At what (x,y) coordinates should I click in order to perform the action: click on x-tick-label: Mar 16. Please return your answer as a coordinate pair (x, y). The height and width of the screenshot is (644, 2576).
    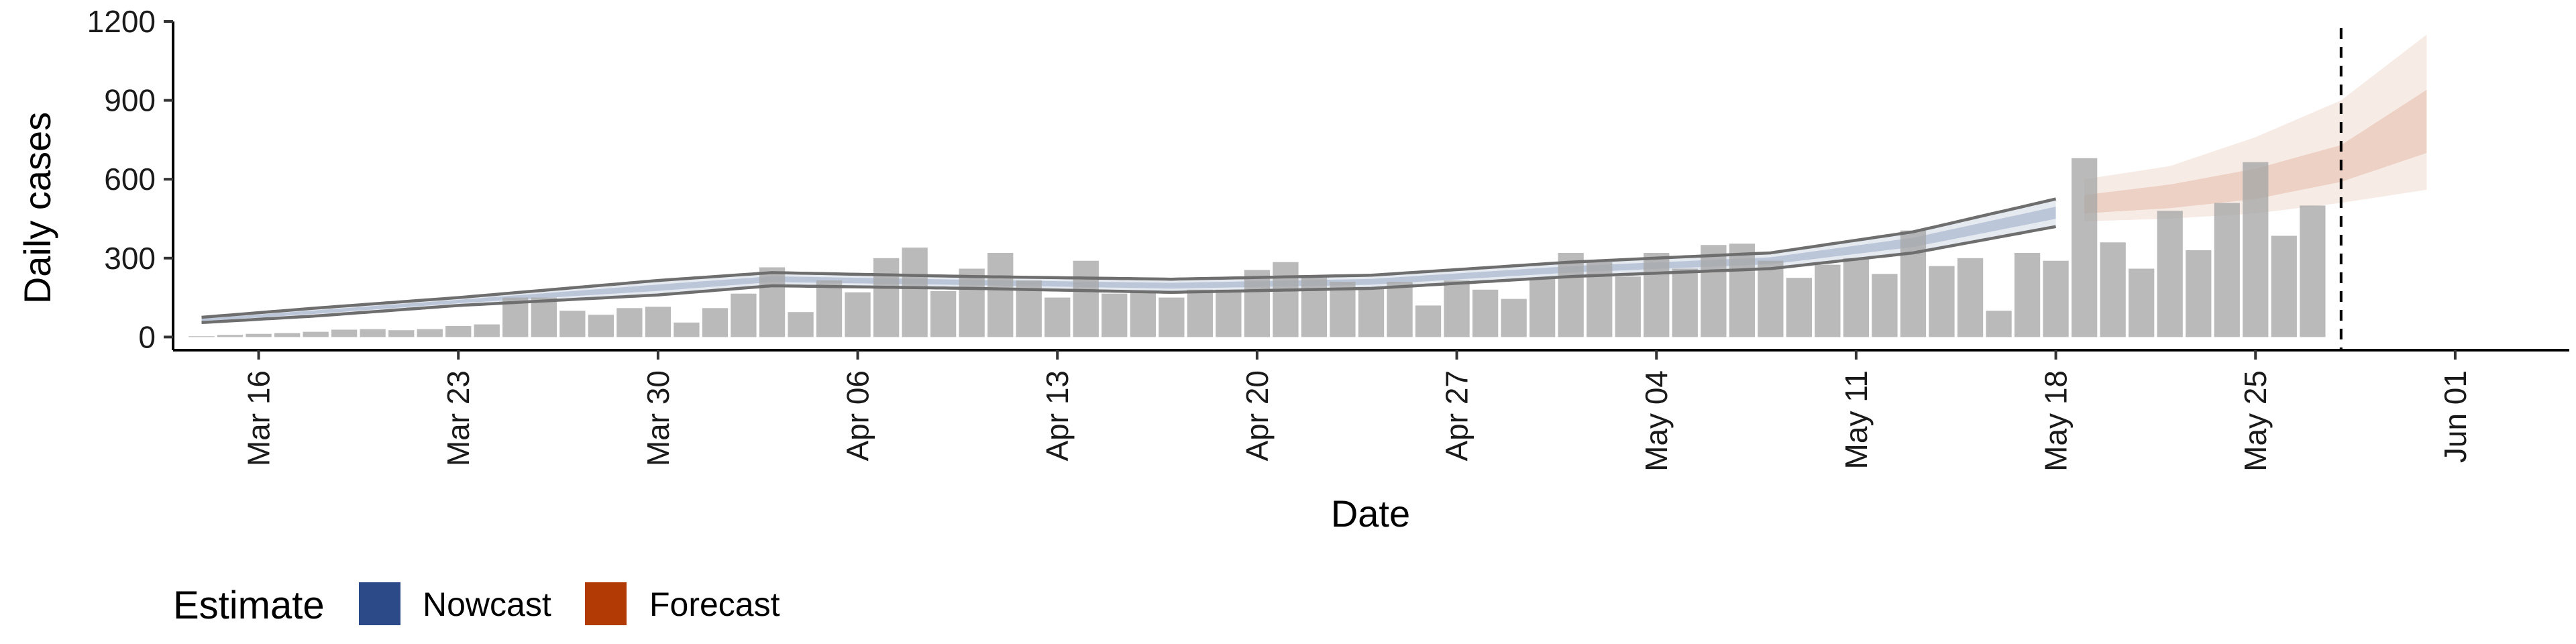
    Looking at the image, I should click on (258, 418).